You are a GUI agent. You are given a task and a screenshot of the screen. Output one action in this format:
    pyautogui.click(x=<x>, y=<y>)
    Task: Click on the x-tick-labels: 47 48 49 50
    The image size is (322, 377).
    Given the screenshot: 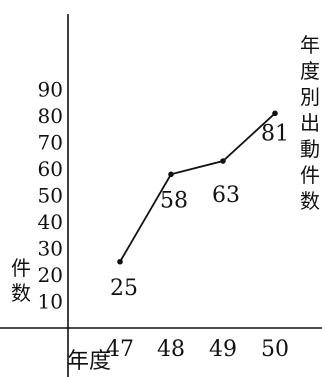 What is the action you would take?
    pyautogui.click(x=197, y=349)
    